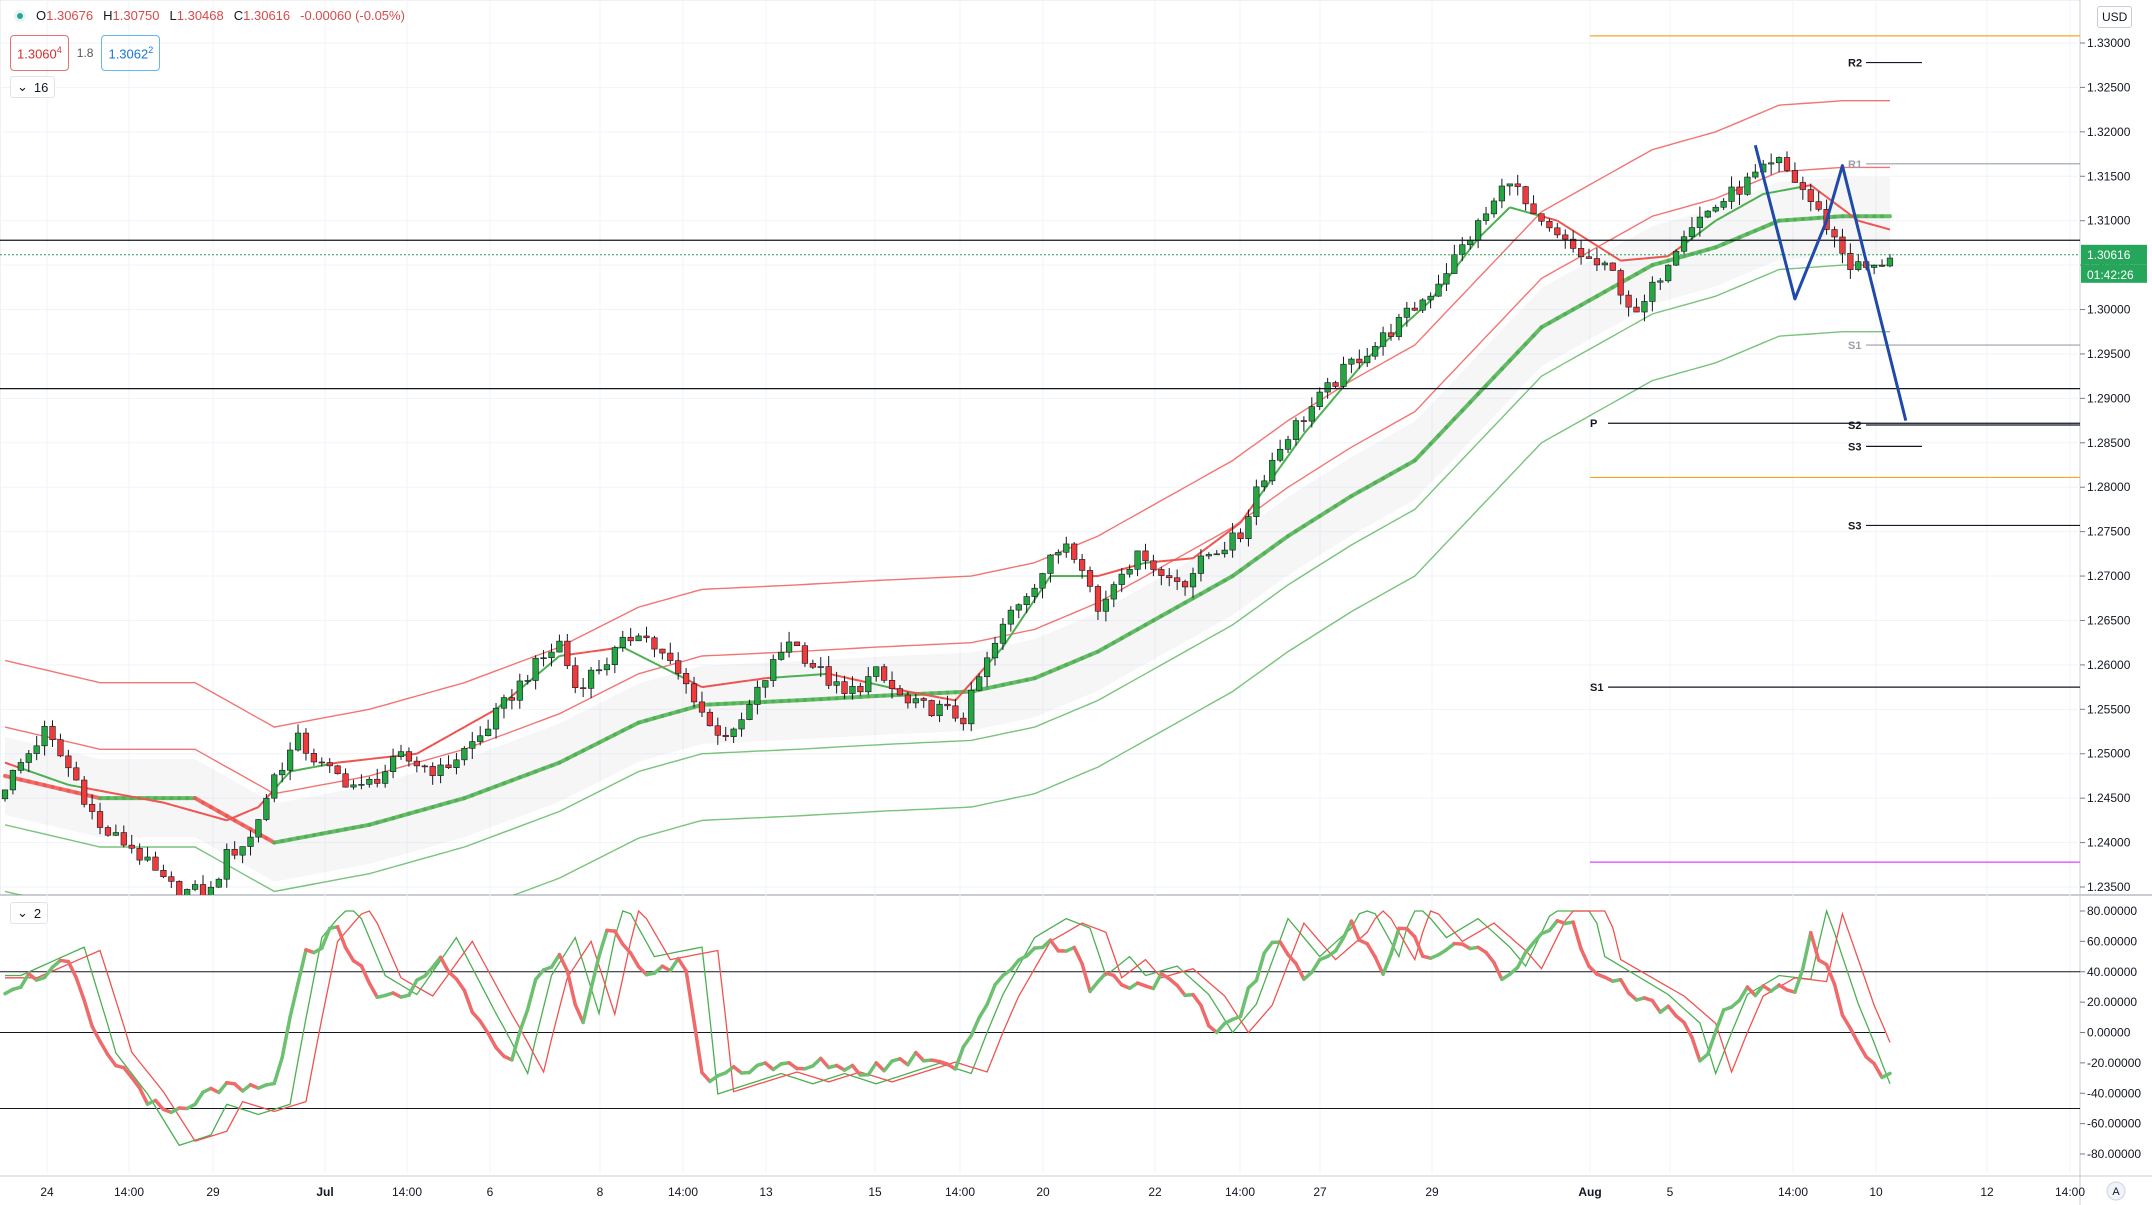  I want to click on buy-button: 1.30622, so click(131, 53).